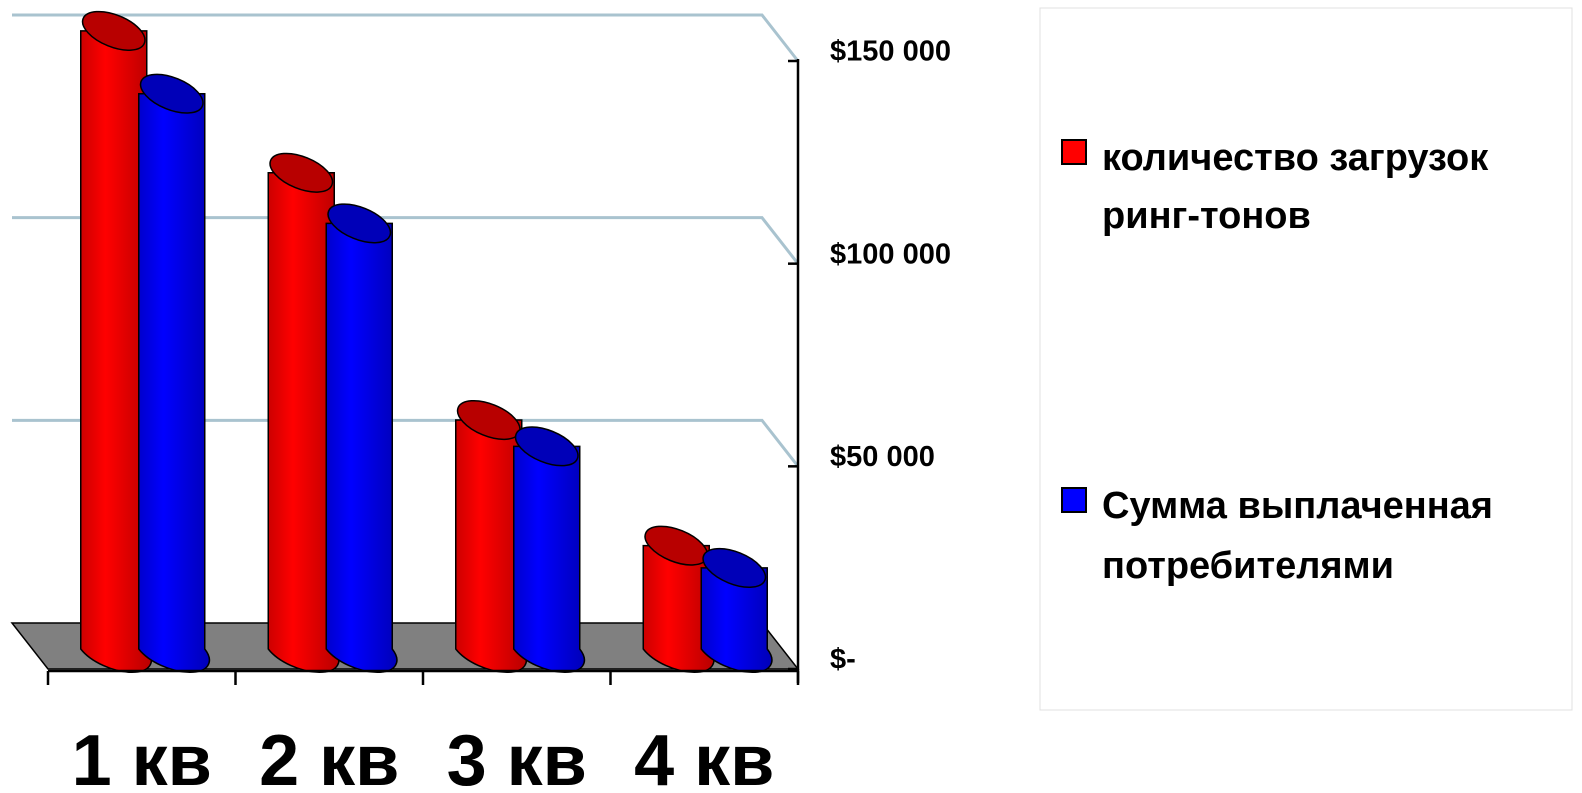  What do you see at coordinates (890, 254) in the screenshot?
I see `y-tick-label: $100 000` at bounding box center [890, 254].